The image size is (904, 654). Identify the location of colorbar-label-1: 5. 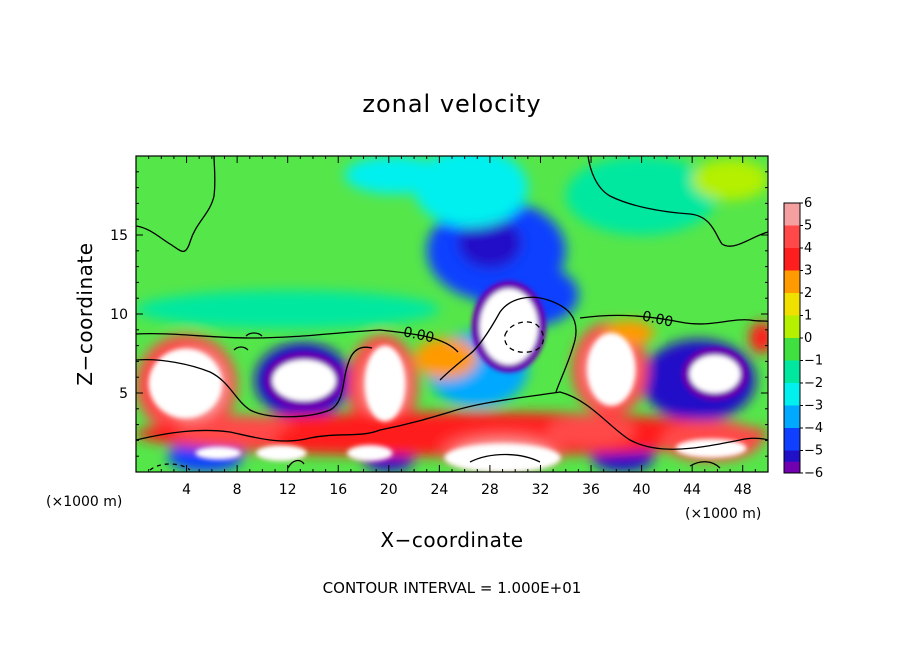
(808, 226).